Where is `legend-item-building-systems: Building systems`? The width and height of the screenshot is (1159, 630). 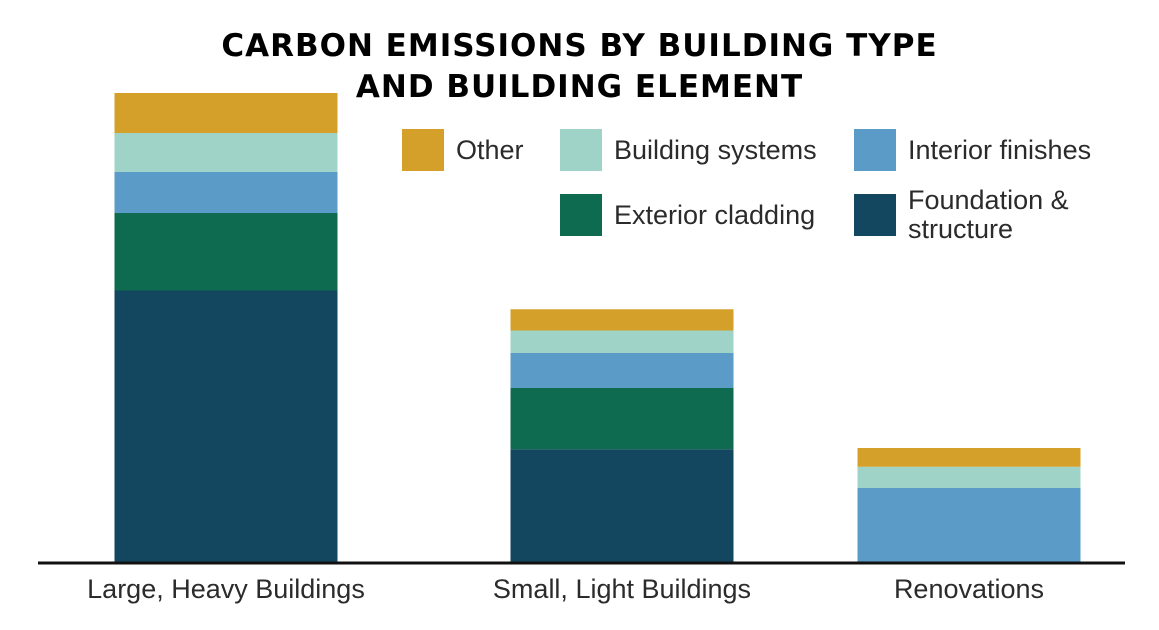 legend-item-building-systems: Building systems is located at coordinates (688, 150).